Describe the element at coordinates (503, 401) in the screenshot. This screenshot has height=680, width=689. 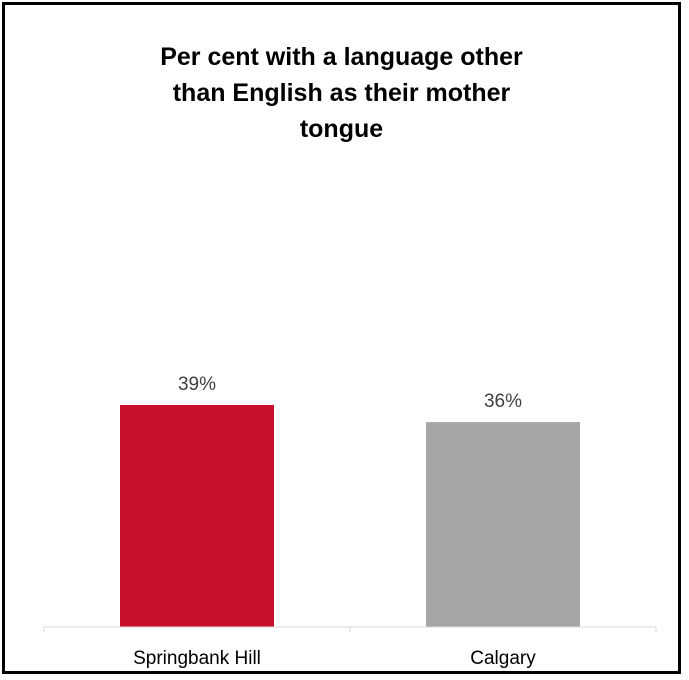
I see `value-label-calgary: 36%` at that location.